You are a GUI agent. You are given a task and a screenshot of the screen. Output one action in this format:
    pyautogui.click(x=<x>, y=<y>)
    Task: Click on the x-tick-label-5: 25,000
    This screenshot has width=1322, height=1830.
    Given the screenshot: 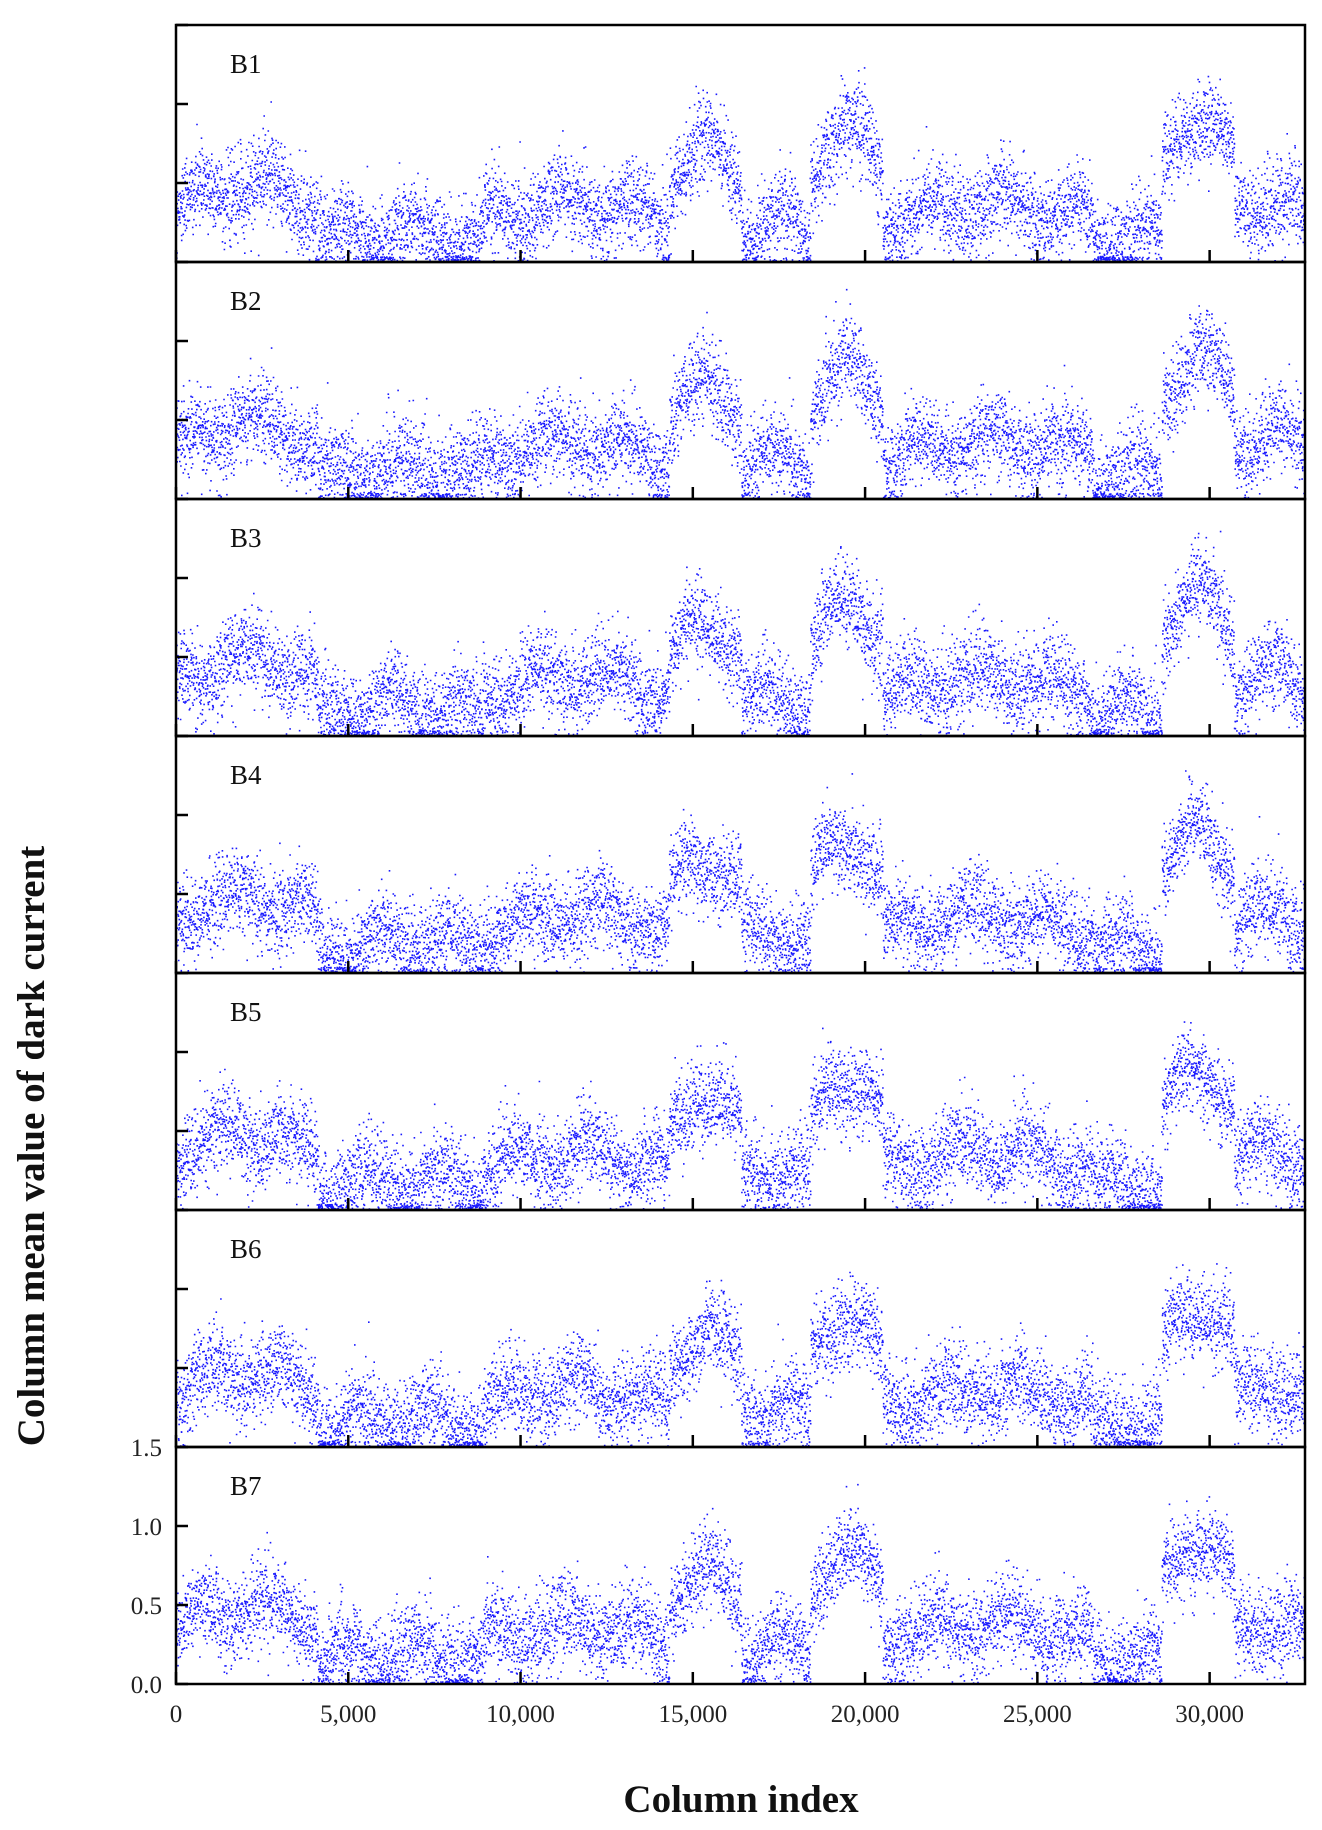 What is the action you would take?
    pyautogui.click(x=1037, y=1714)
    